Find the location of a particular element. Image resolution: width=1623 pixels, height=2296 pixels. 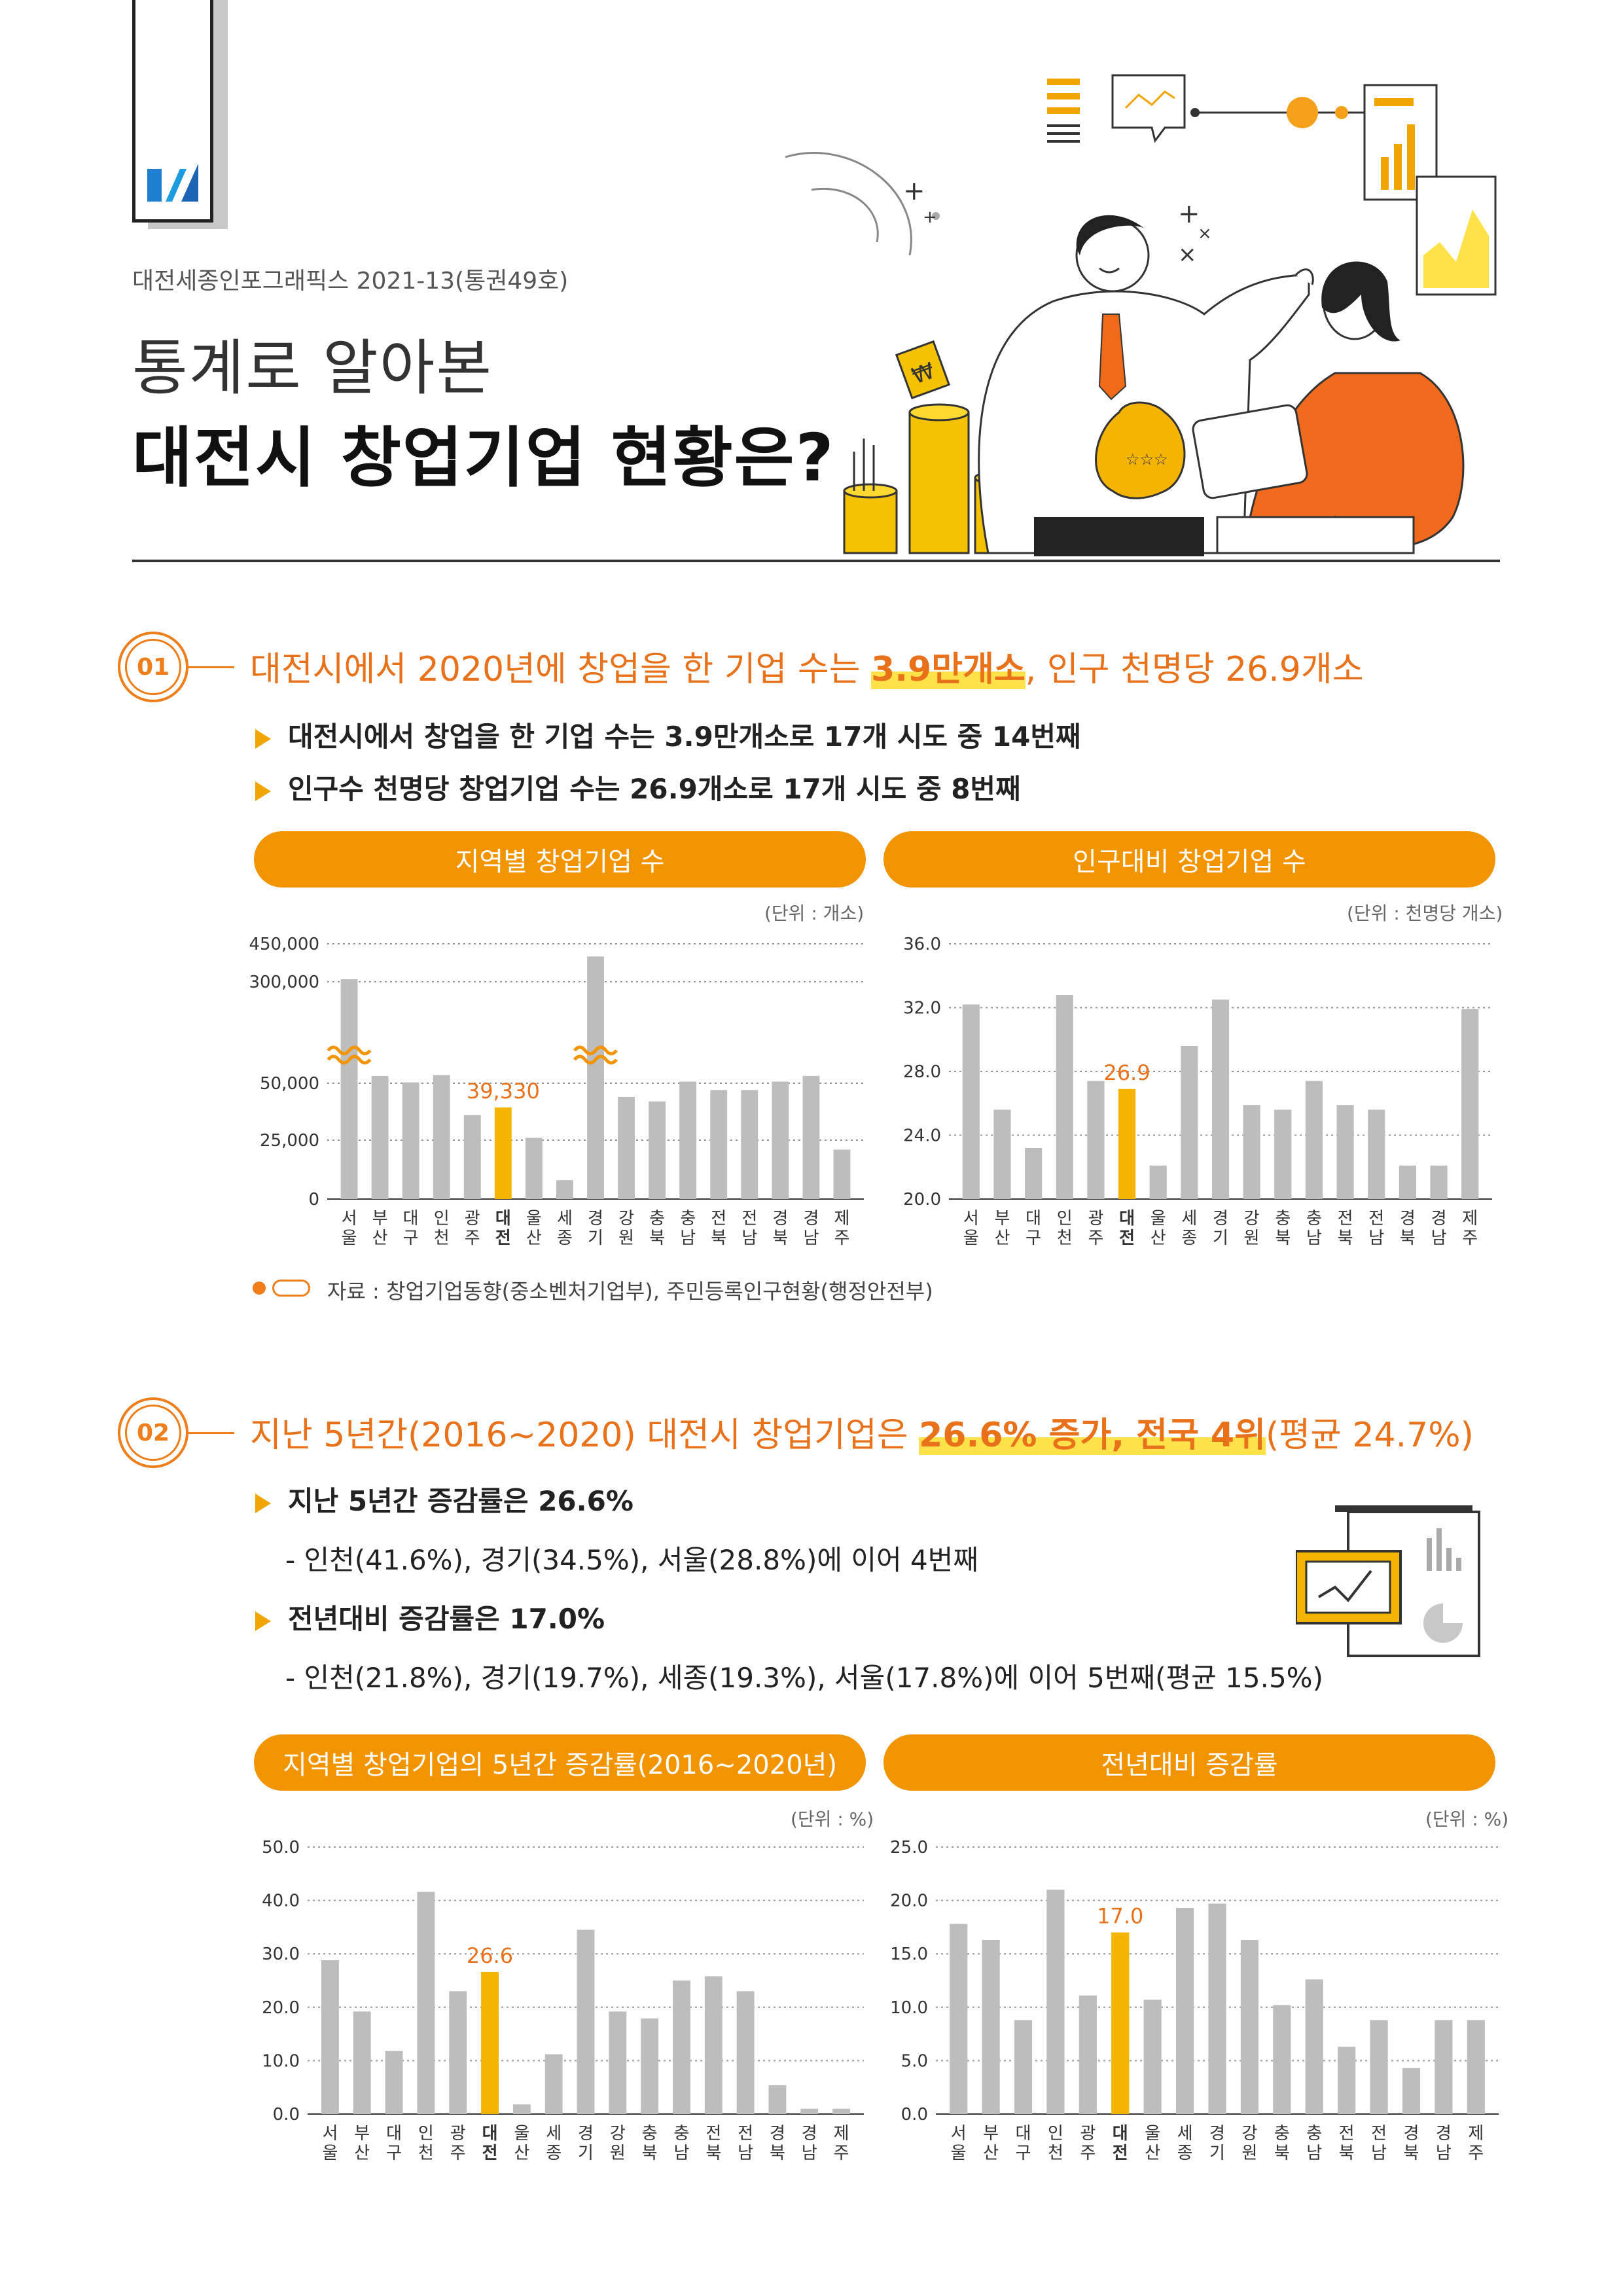

x-tick-label: 세 is located at coordinates (1189, 1219).